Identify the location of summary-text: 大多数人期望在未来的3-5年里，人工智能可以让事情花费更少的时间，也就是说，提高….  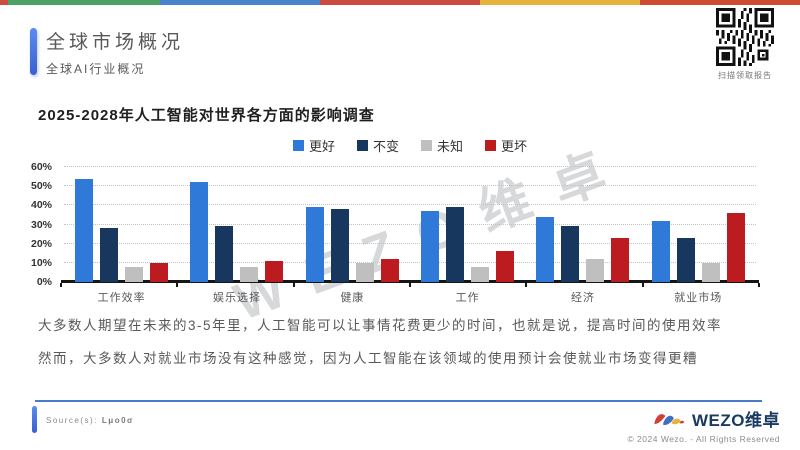
(403, 349).